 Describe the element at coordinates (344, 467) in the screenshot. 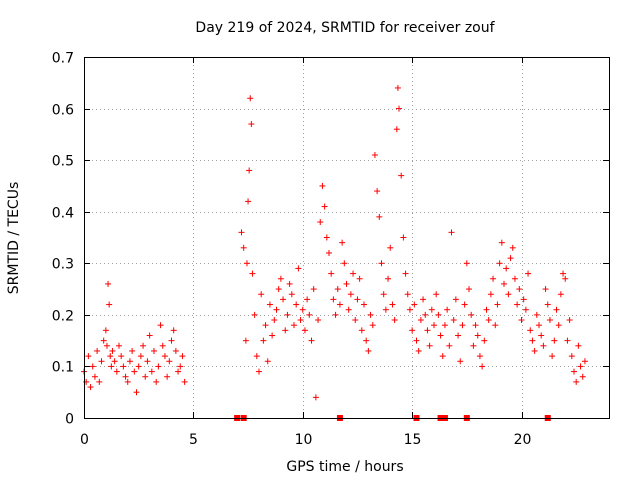

I see `x-axis-label: GPS time / hours` at that location.